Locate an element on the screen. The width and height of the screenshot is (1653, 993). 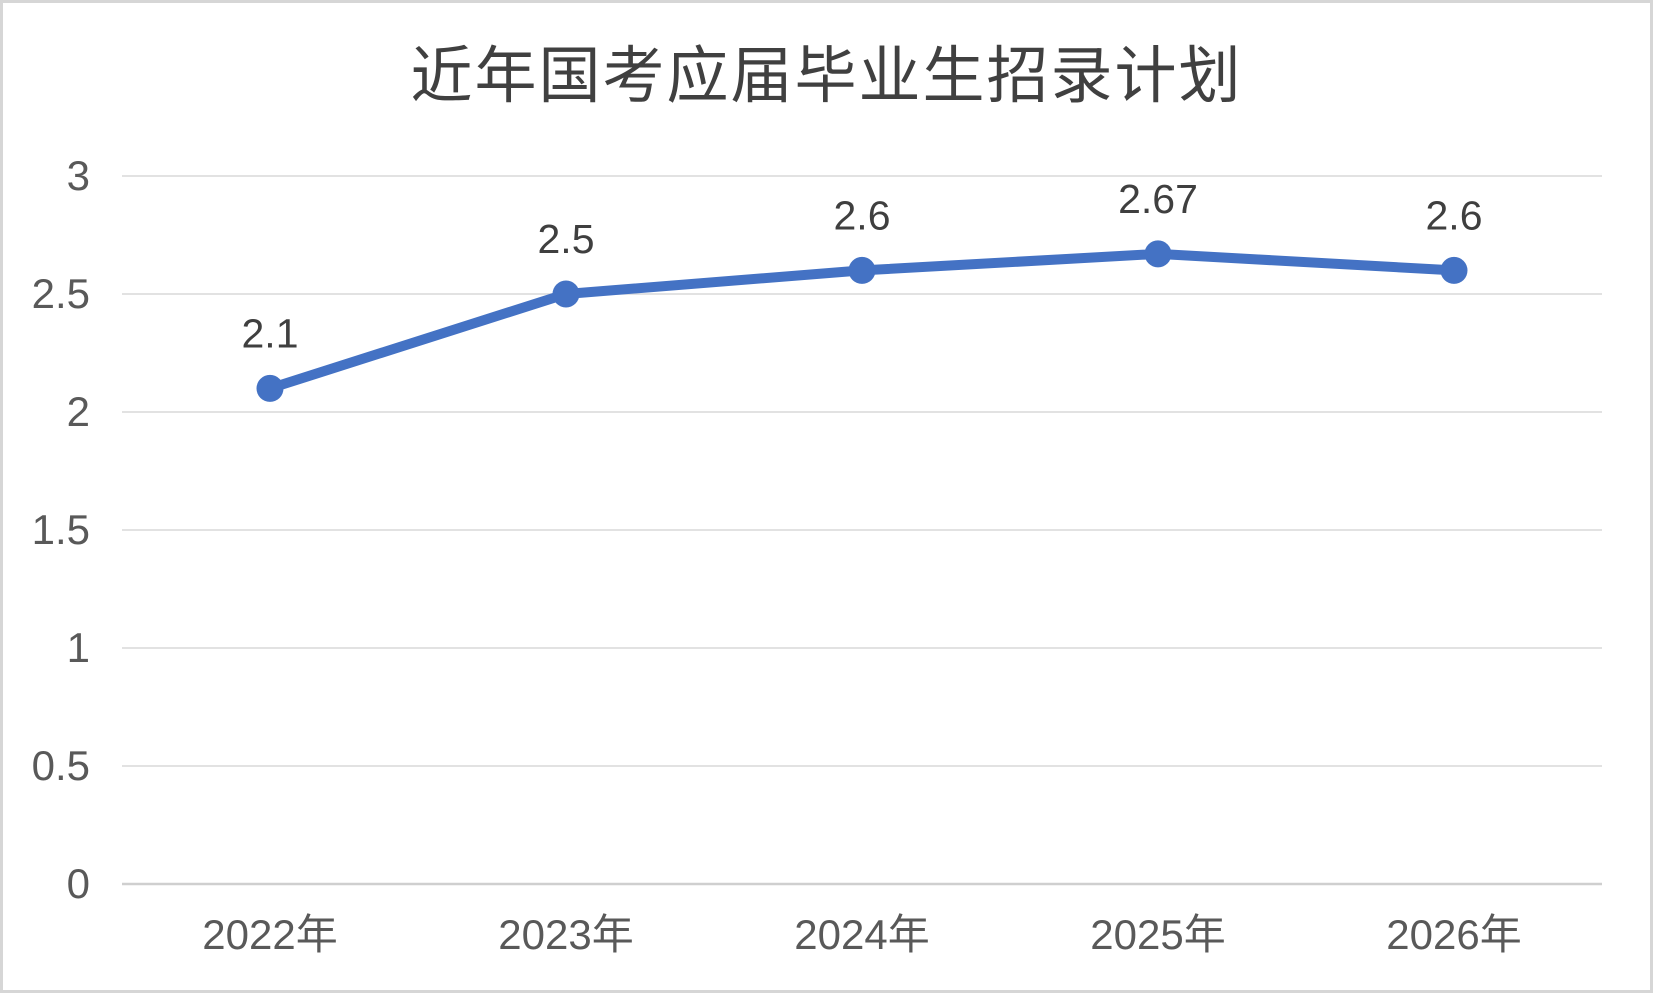
y-axis-tick-label: 3 is located at coordinates (78, 175).